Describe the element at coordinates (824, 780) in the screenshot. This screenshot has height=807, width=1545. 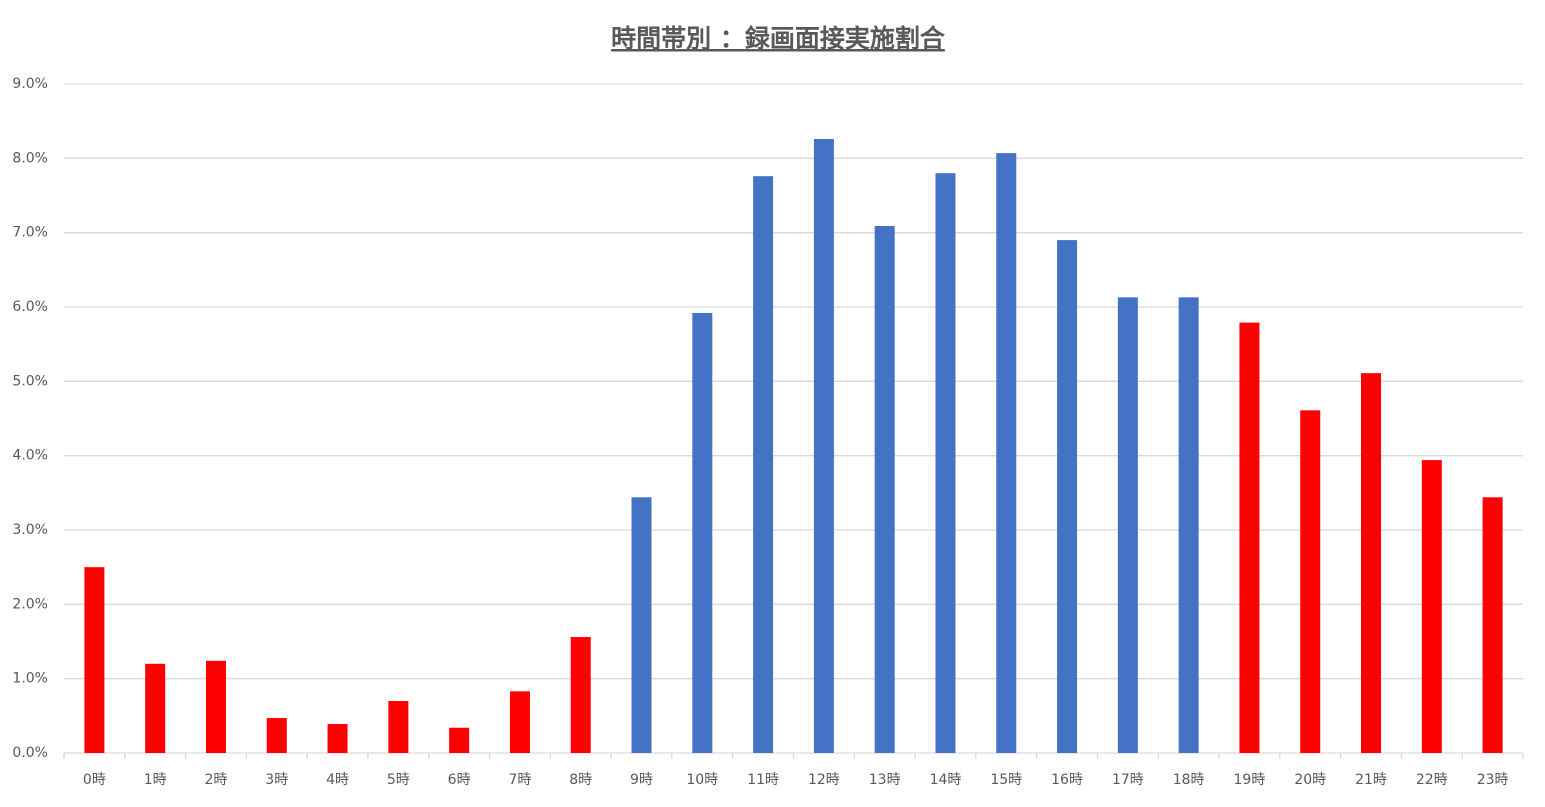
I see `x-tick-label: 12時` at that location.